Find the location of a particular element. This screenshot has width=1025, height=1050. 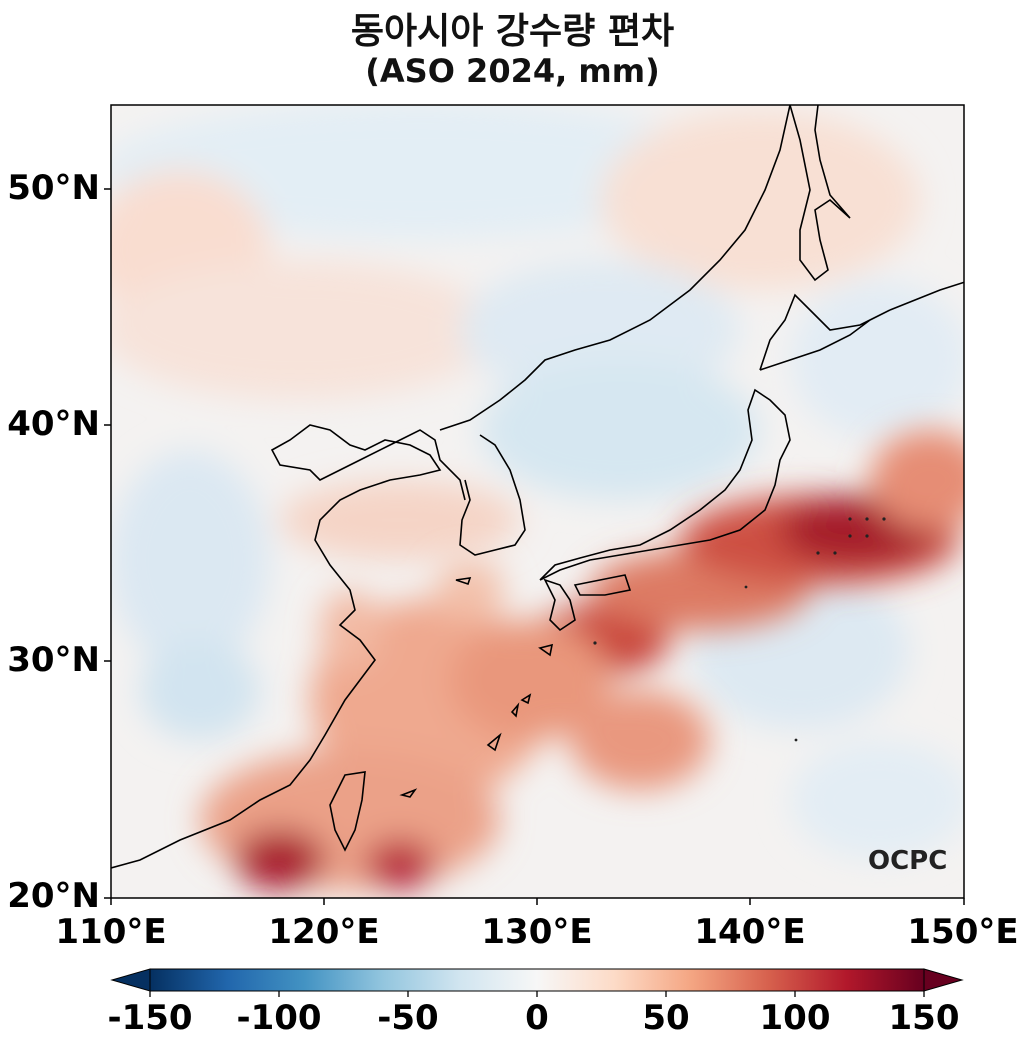

lon-tick-label: 150°E is located at coordinates (963, 932).